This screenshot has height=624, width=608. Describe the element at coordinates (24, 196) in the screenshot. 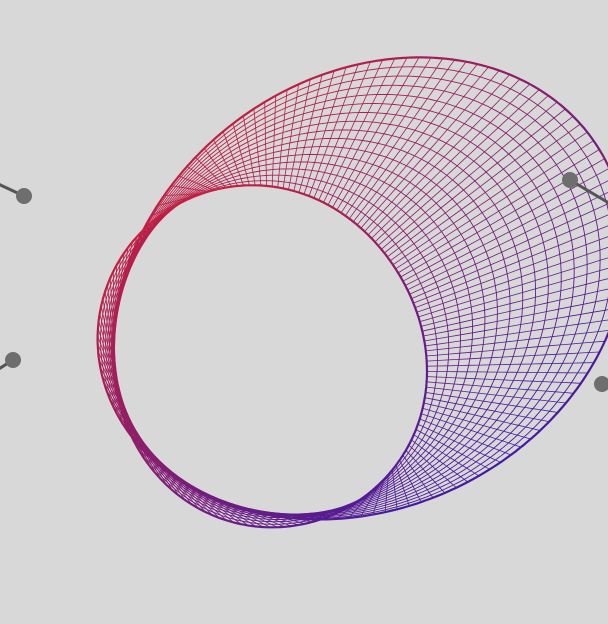

I see `handle-top-left` at that location.